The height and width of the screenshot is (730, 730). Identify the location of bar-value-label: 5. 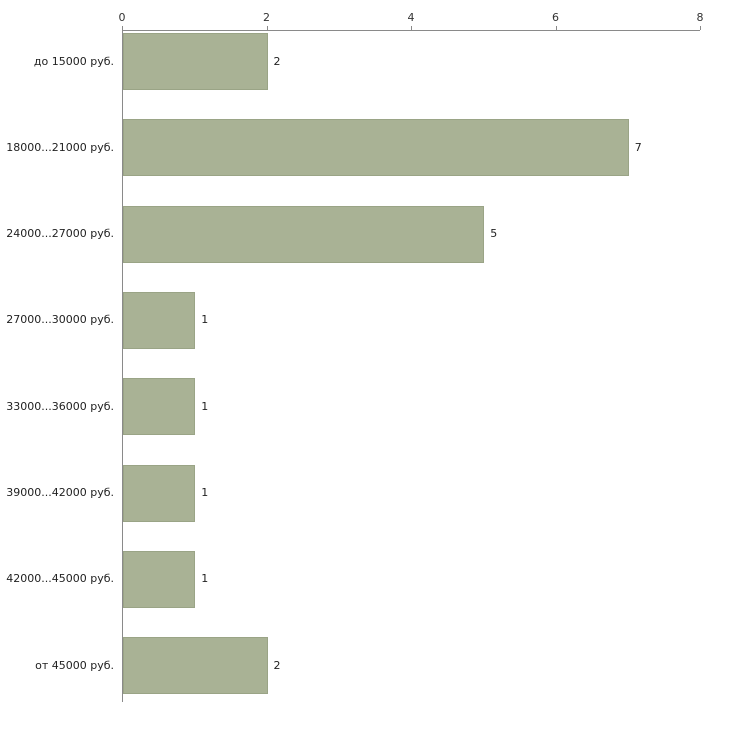
(494, 234).